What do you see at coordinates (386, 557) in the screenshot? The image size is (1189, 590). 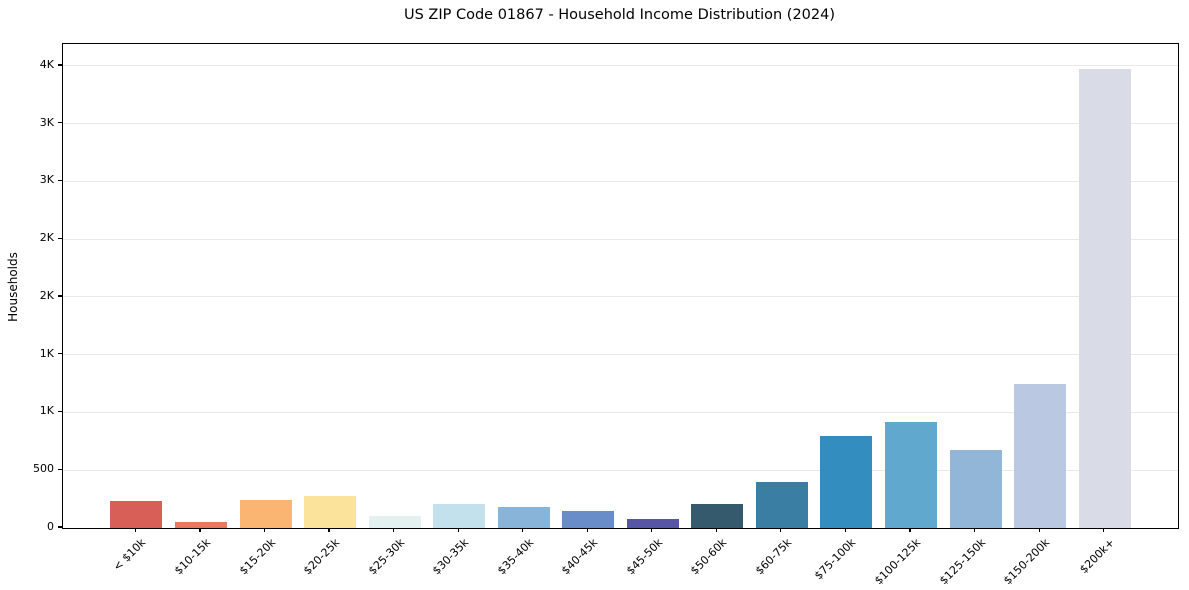 I see `x-tick-label: $25-30k` at bounding box center [386, 557].